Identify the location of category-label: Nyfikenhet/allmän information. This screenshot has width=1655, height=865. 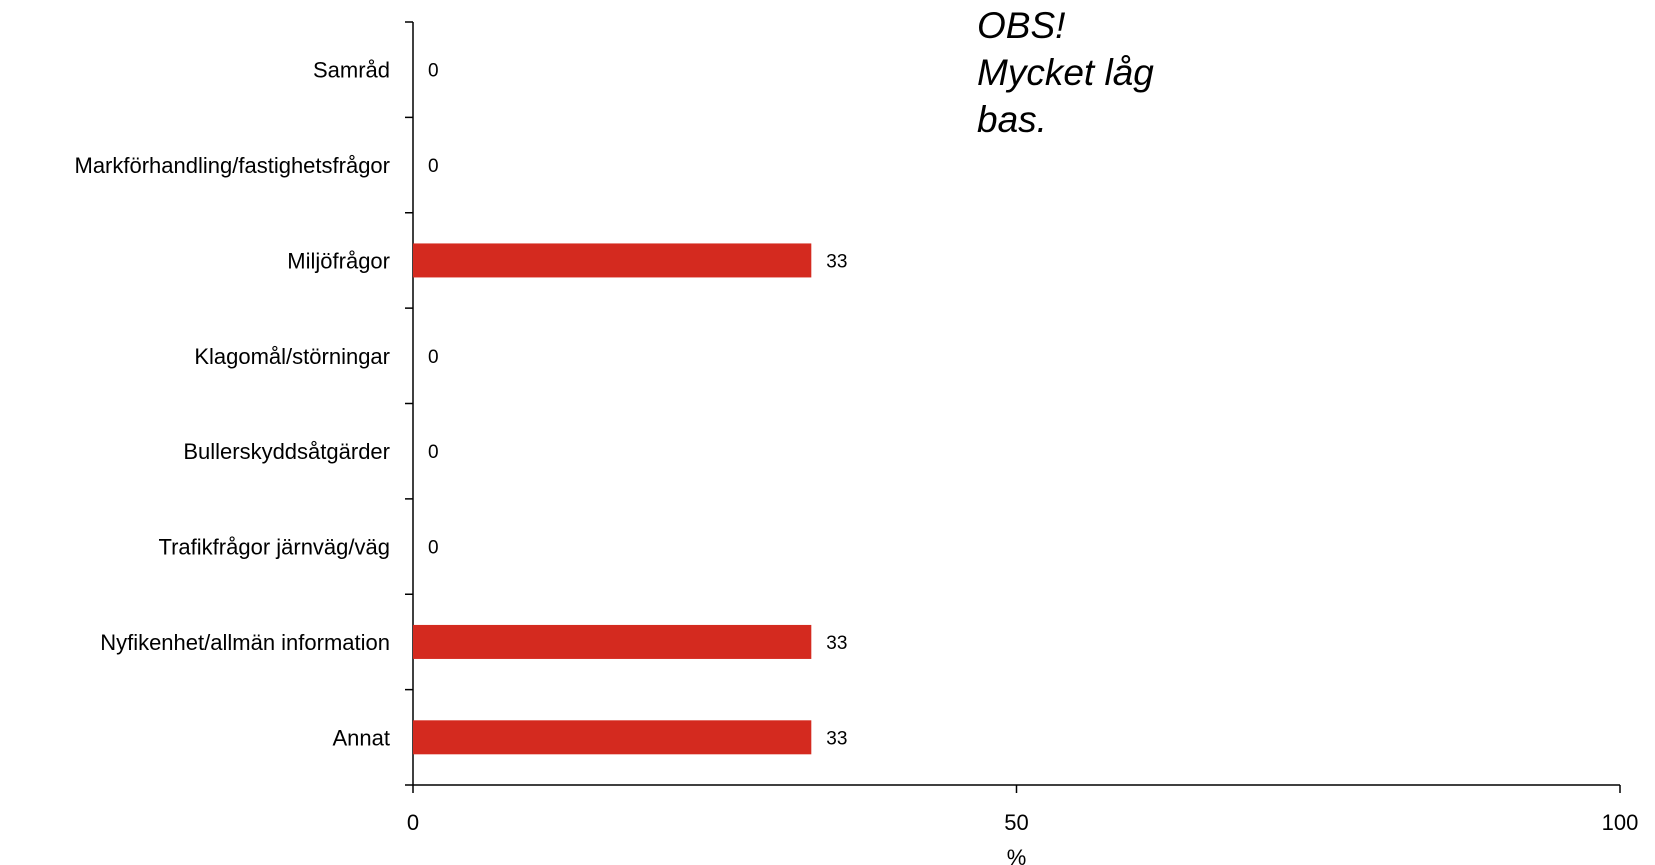
(245, 642).